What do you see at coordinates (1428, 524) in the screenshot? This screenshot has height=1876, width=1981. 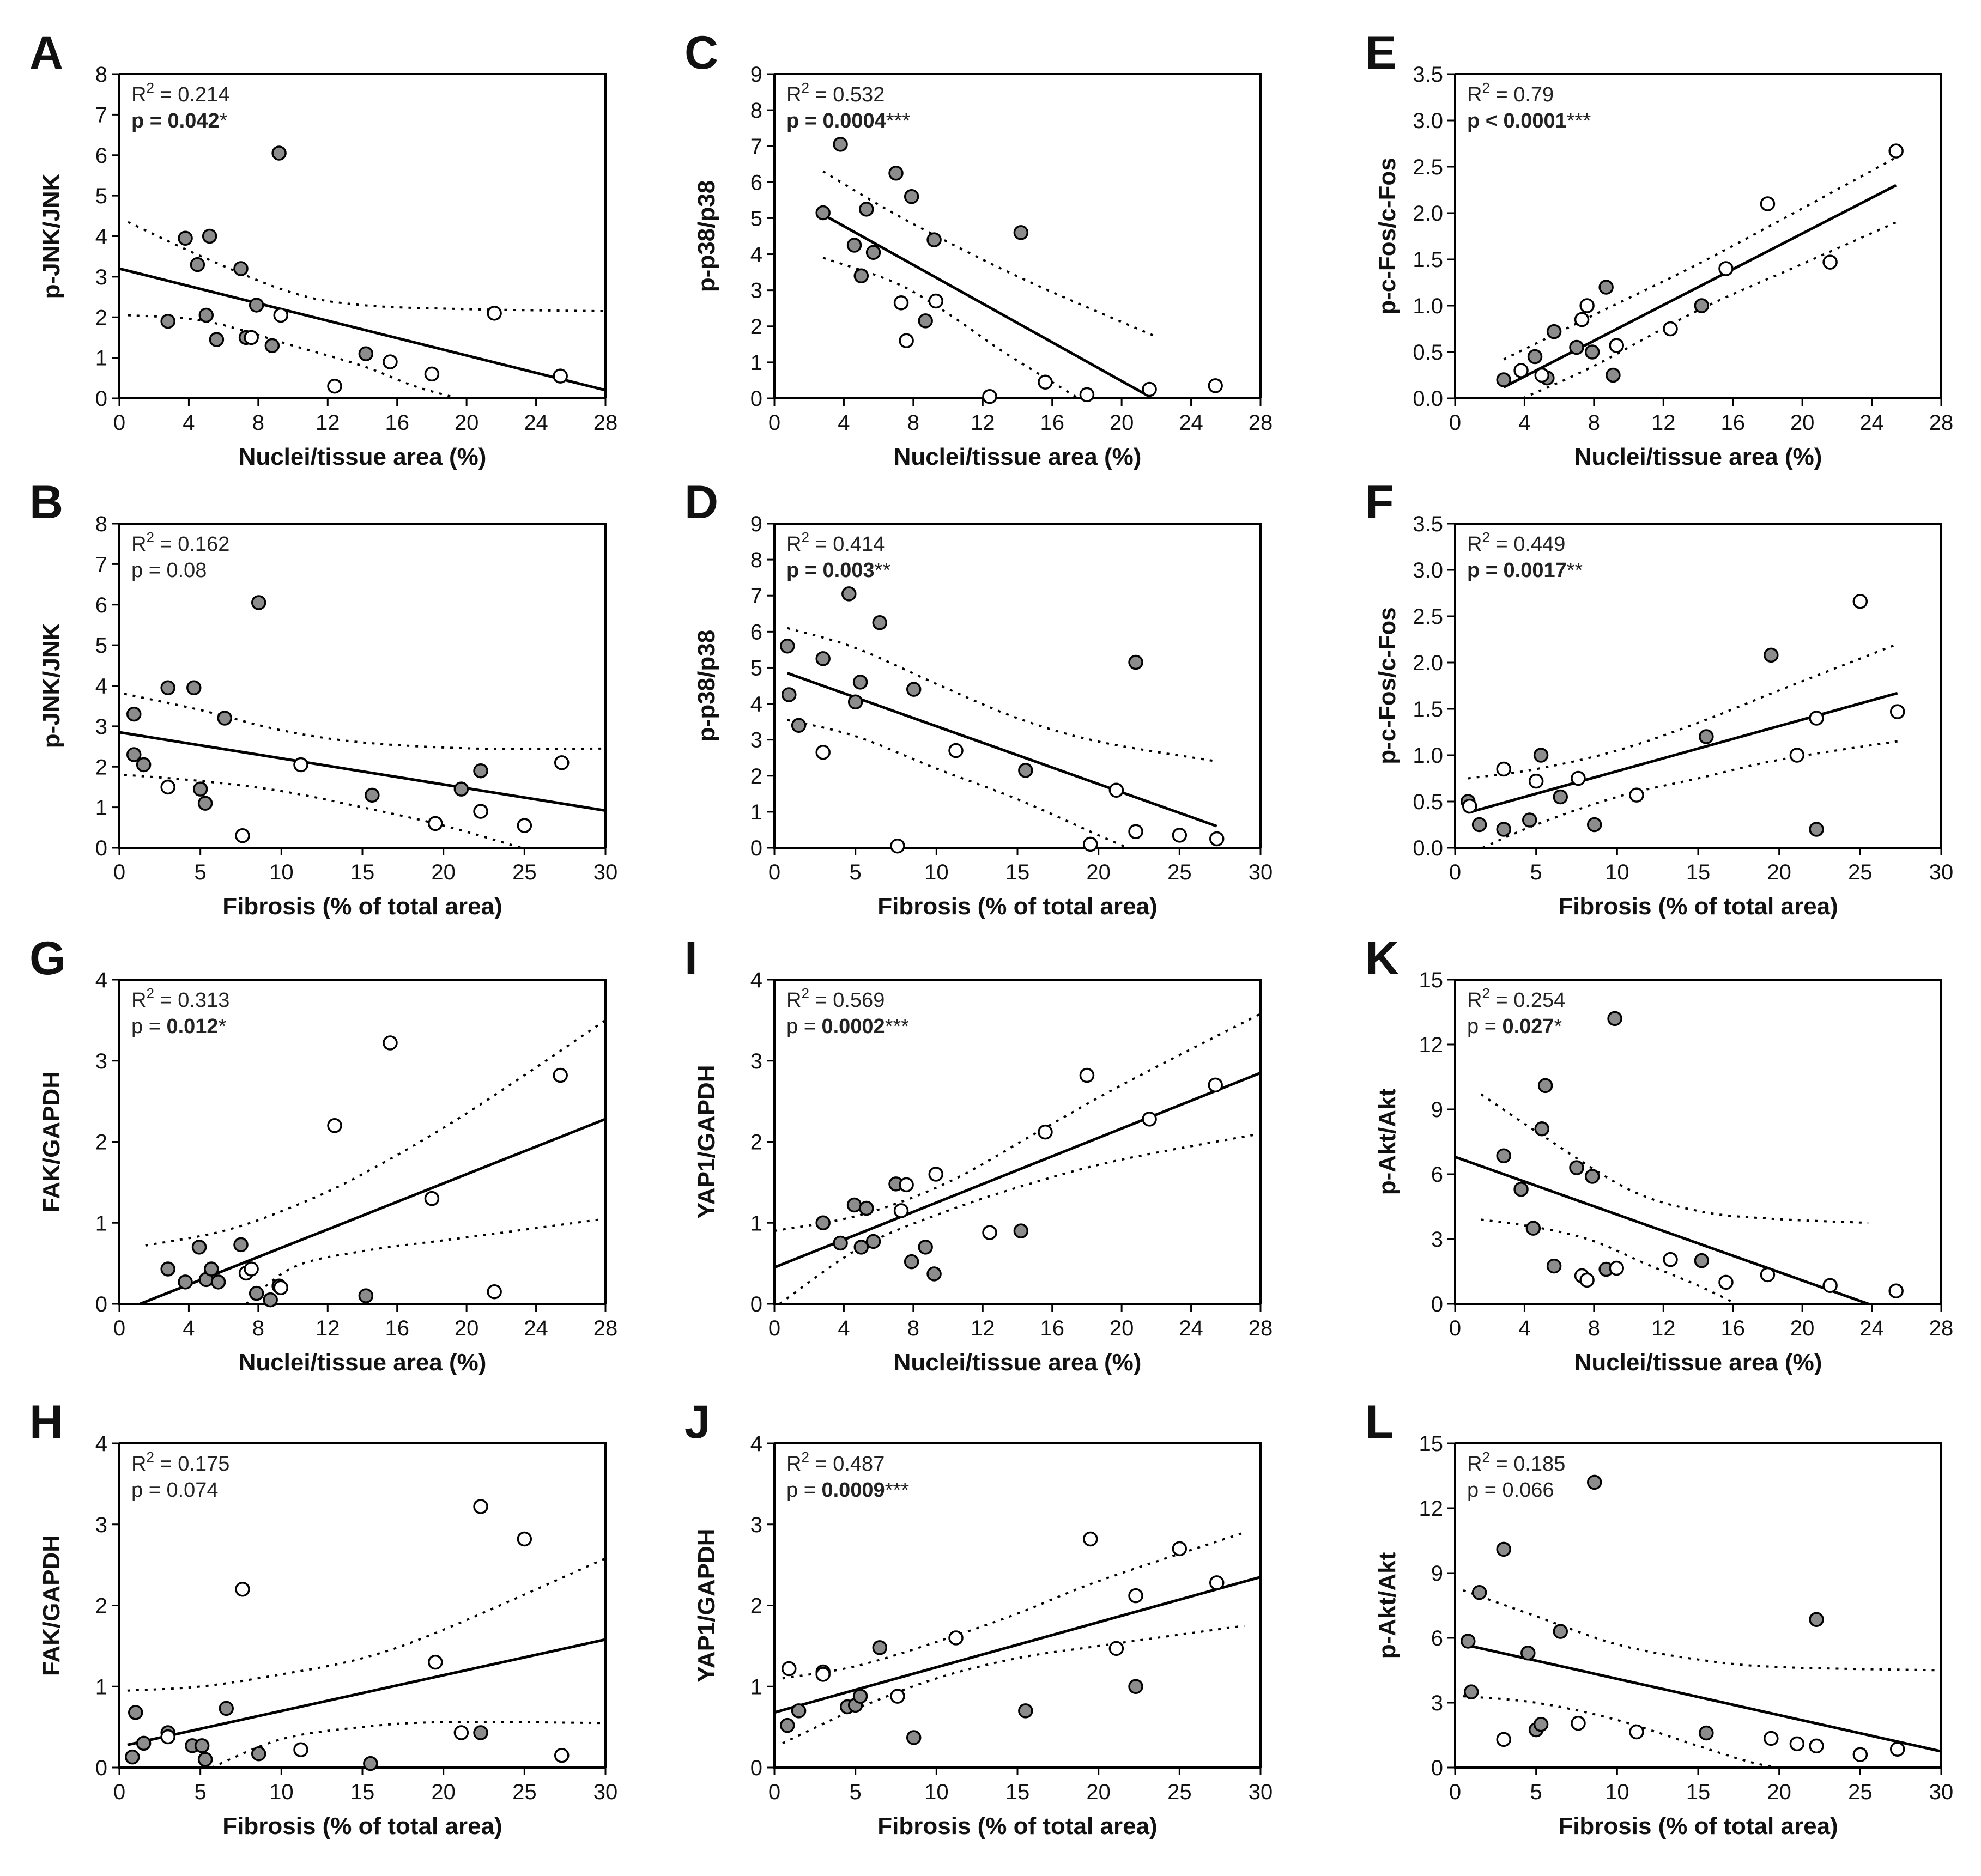 I see `y-tick-label: 3.5` at bounding box center [1428, 524].